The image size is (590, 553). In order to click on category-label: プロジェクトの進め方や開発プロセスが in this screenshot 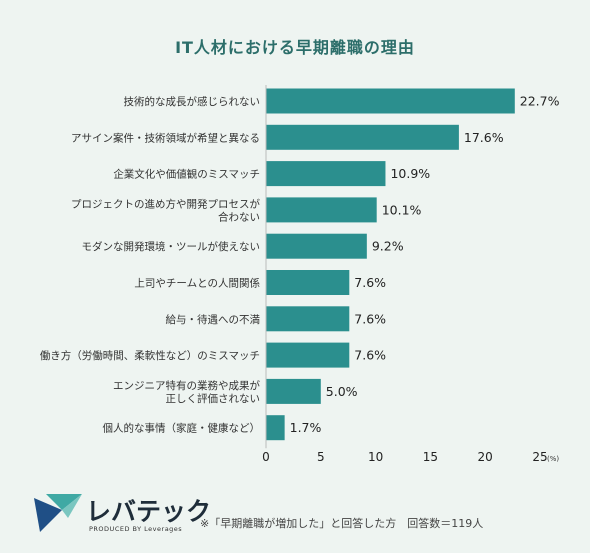, I will do `click(165, 203)`.